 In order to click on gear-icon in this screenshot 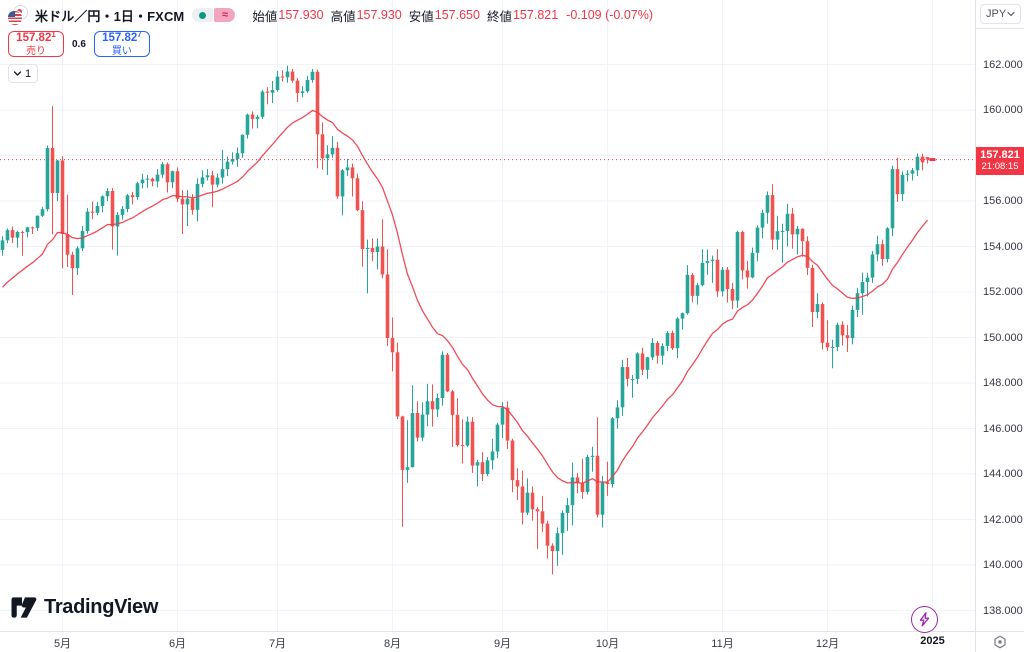, I will do `click(1000, 642)`.